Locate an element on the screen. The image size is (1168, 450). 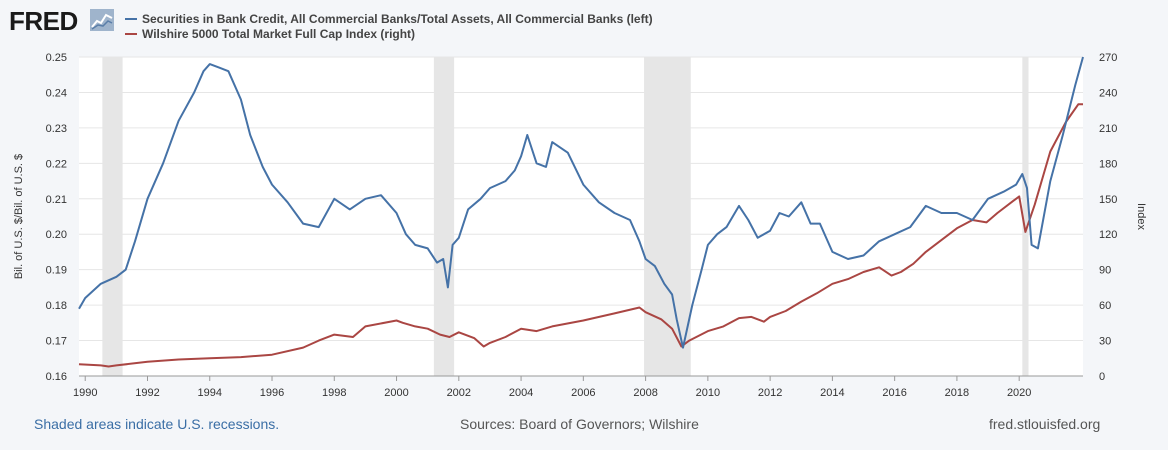
y-left-tick-label: 0.19 is located at coordinates (56, 271).